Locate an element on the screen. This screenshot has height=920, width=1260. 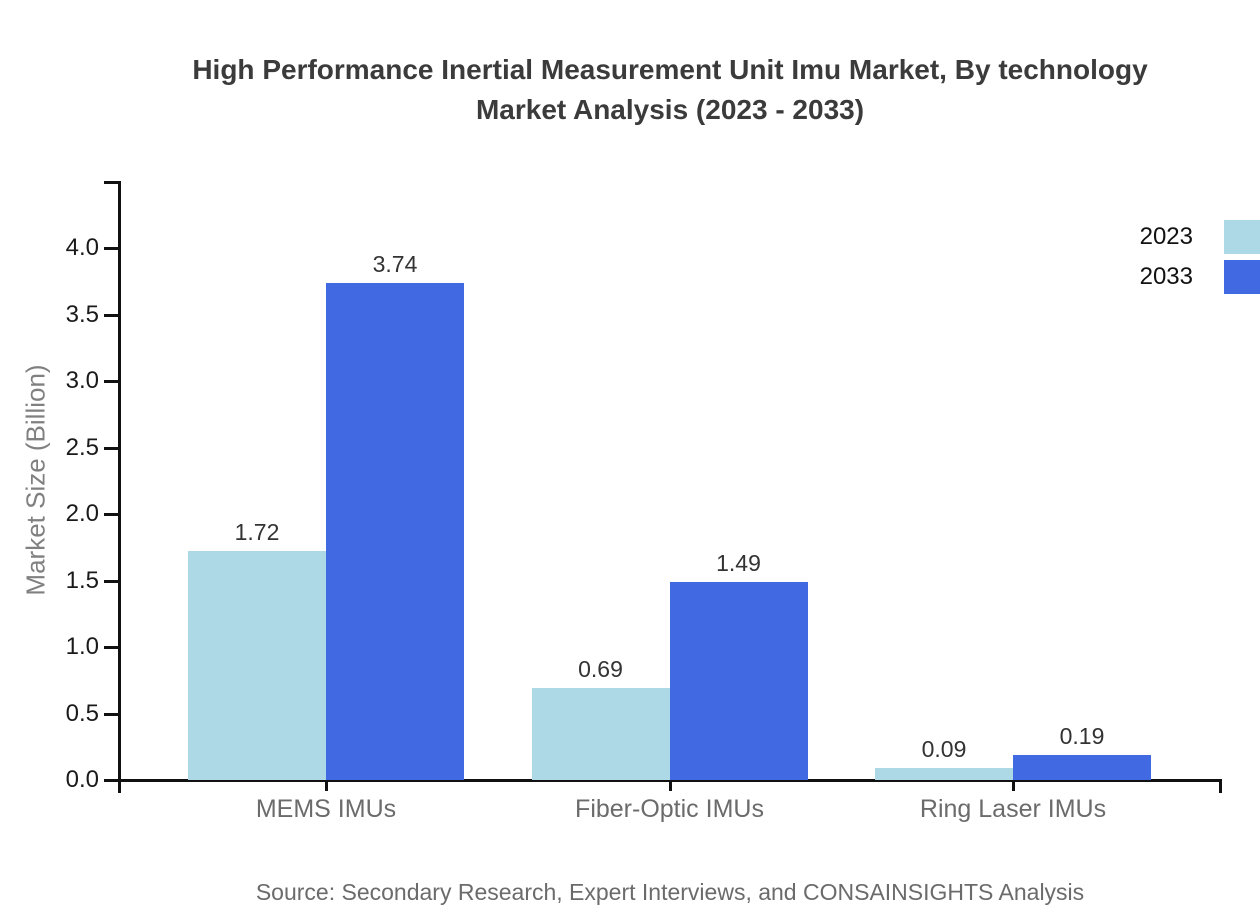
legend-swatch-2023 is located at coordinates (1242, 237).